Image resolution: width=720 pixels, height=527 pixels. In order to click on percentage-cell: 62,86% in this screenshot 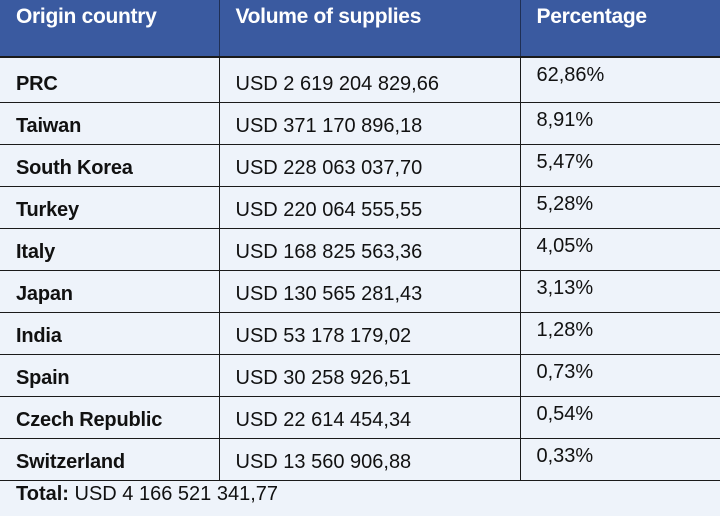, I will do `click(619, 79)`.